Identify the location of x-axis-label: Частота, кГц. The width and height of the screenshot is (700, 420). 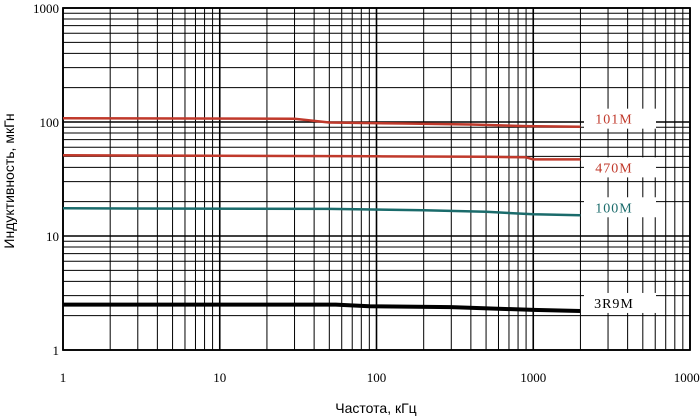
(375, 408).